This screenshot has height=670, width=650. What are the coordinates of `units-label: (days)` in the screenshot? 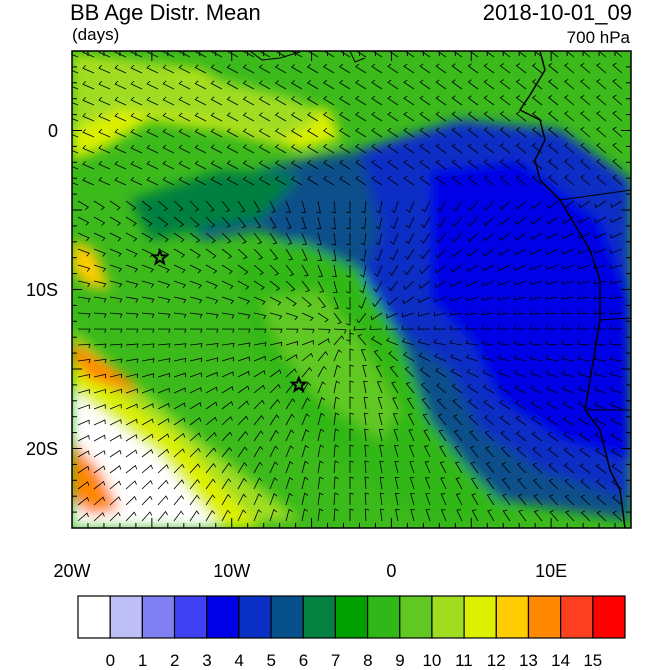 It's located at (96, 34).